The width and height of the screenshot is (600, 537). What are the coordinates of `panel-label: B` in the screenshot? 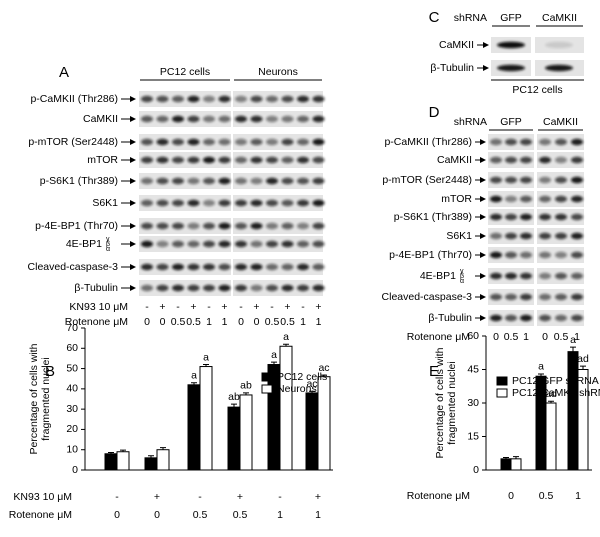 It's located at (50, 371).